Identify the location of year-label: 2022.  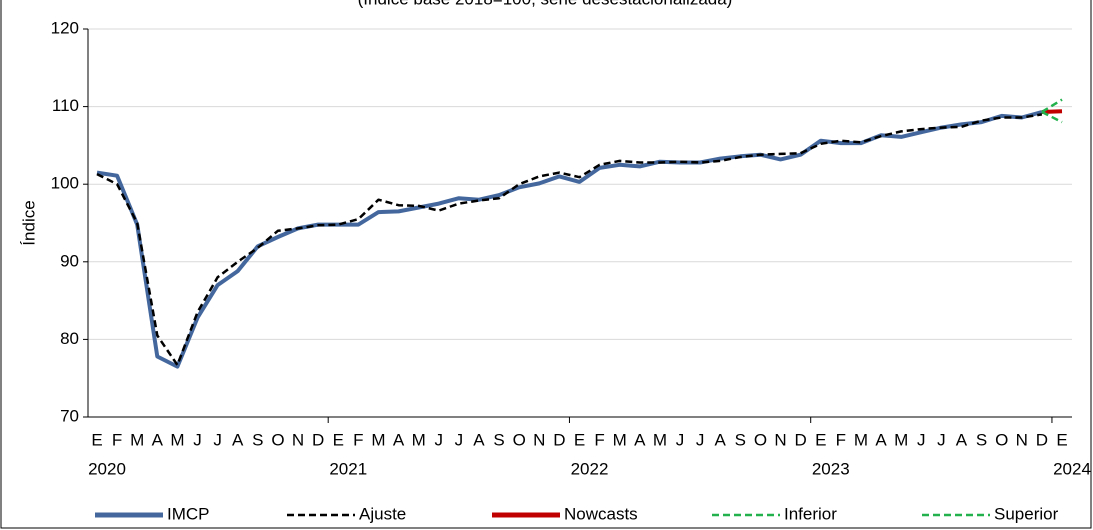
(590, 468).